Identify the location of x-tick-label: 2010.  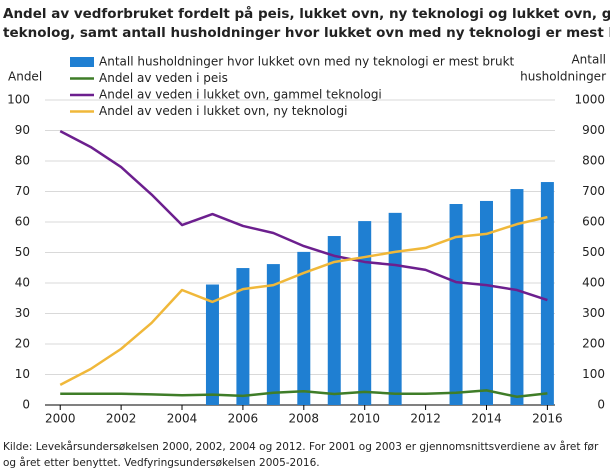
(364, 419).